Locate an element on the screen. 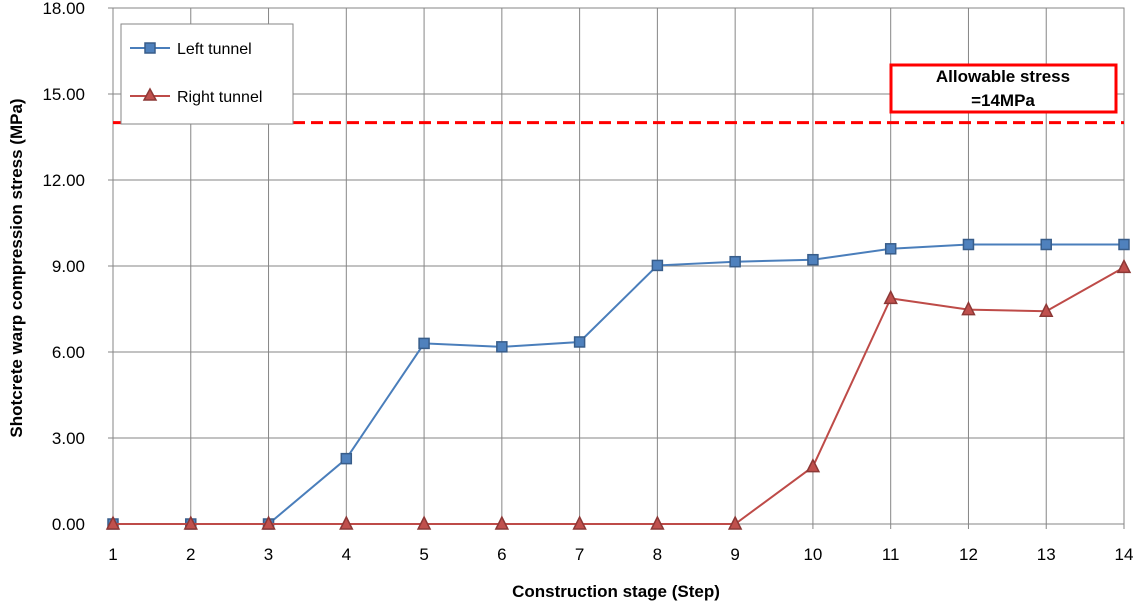 The image size is (1136, 602). x-tick-label: 2 is located at coordinates (190, 554).